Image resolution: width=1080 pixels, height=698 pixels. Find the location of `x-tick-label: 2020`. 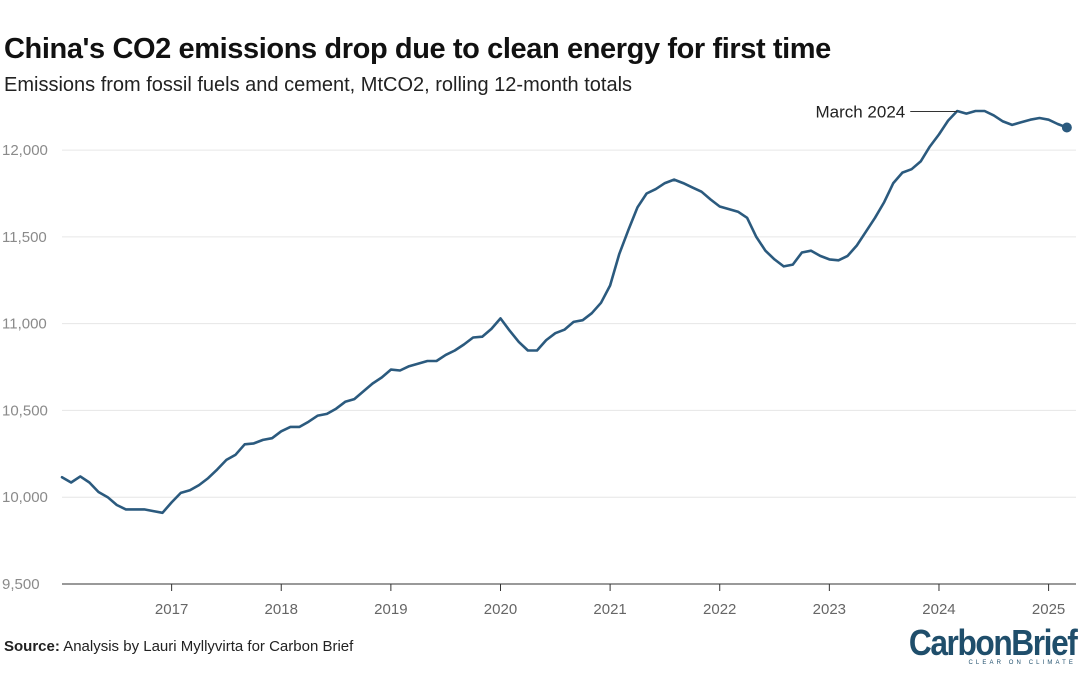

x-tick-label: 2020 is located at coordinates (500, 609).